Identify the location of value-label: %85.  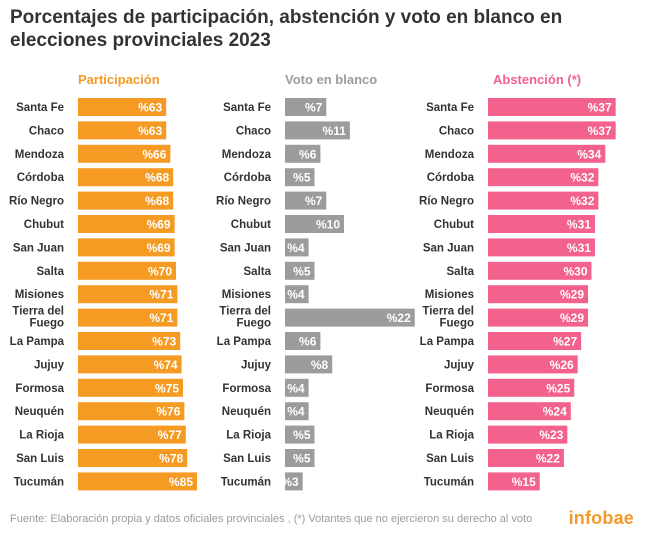
(181, 482).